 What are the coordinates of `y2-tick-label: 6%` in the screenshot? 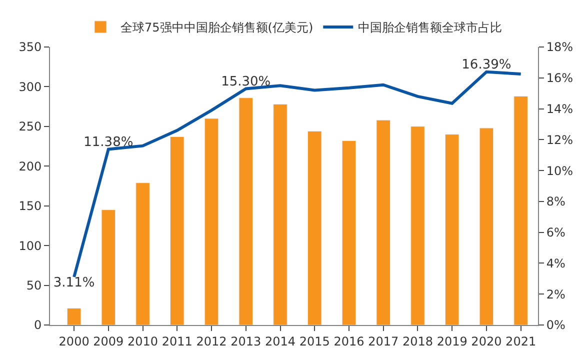 It's located at (556, 233).